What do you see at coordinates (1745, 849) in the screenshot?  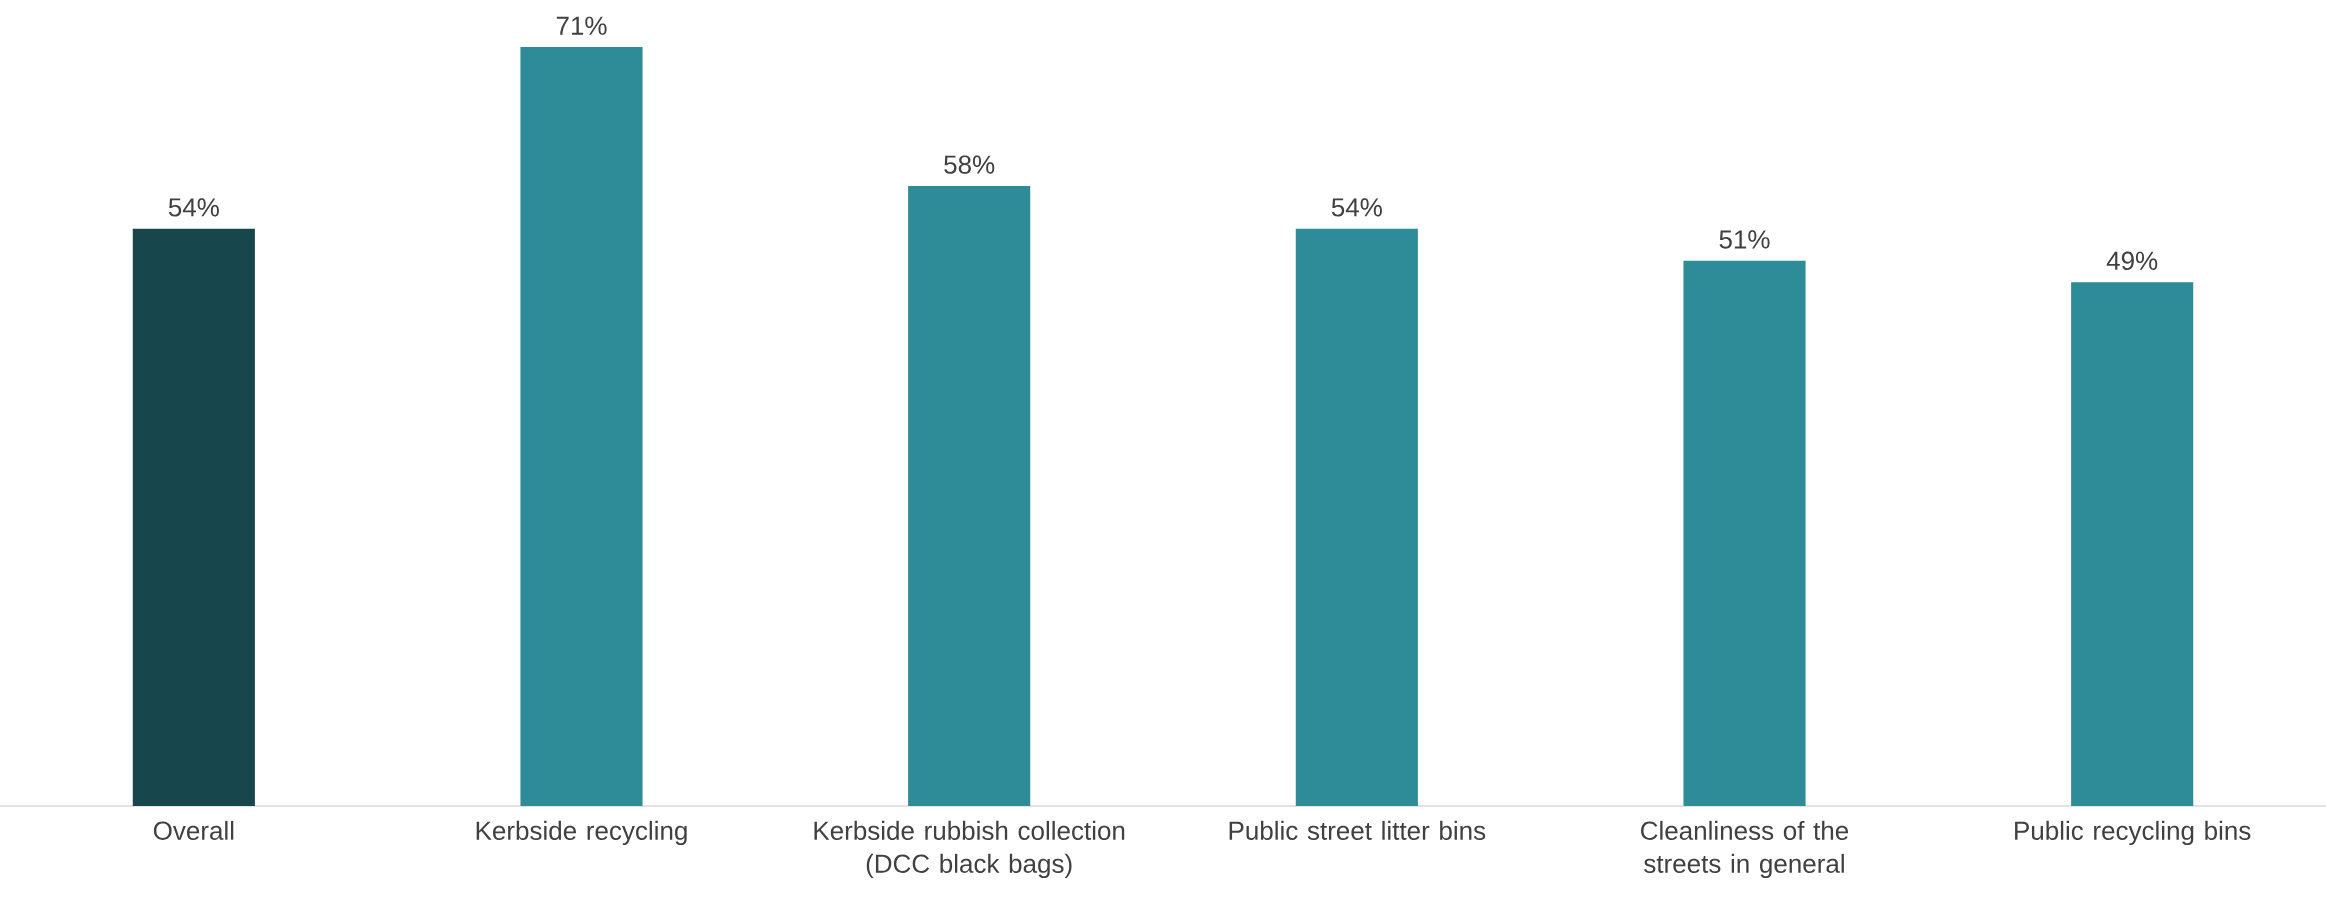 I see `x-tick-label: Cleanliness of the streets in general` at bounding box center [1745, 849].